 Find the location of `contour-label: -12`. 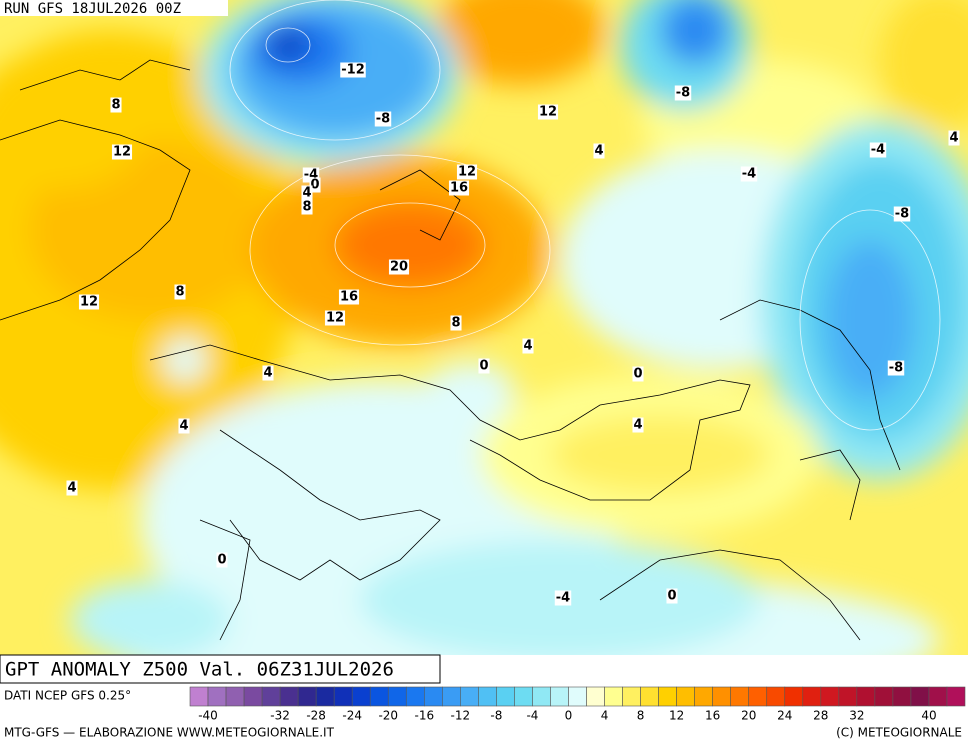

contour-label: -12 is located at coordinates (353, 70).